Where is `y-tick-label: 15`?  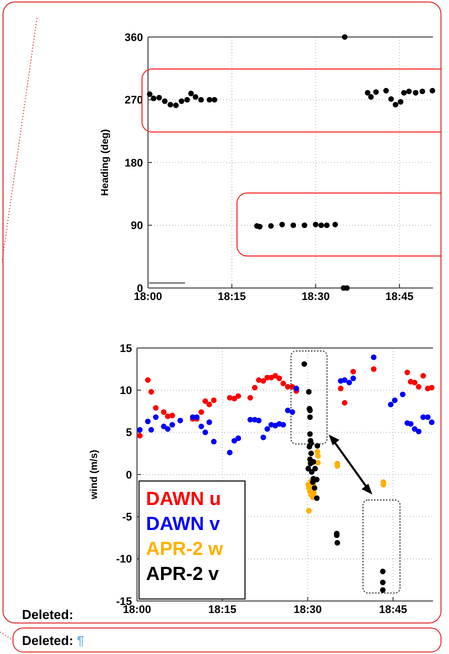 y-tick-label: 15 is located at coordinates (126, 348).